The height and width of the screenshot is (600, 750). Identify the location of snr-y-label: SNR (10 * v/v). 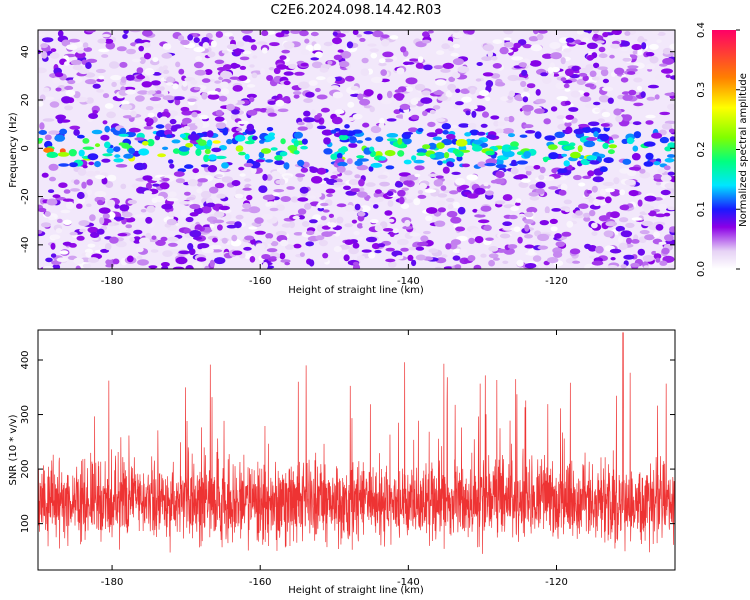
(13, 449).